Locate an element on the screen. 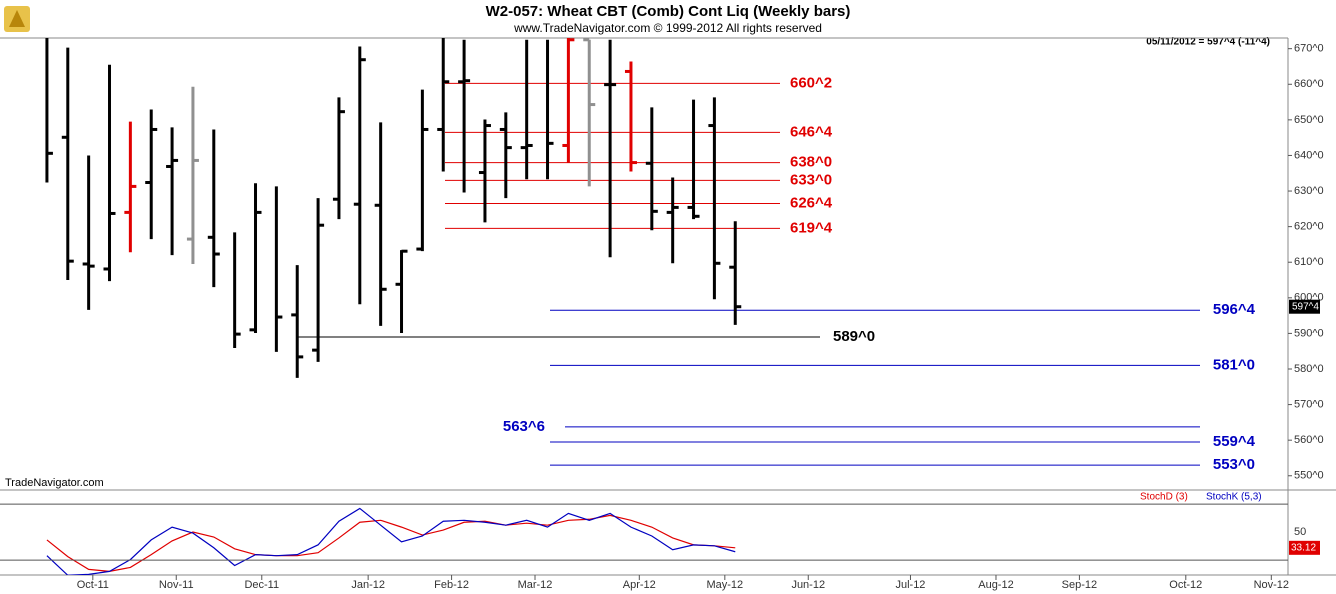 Image resolution: width=1336 pixels, height=594 pixels. level-label: 633^0 is located at coordinates (811, 179).